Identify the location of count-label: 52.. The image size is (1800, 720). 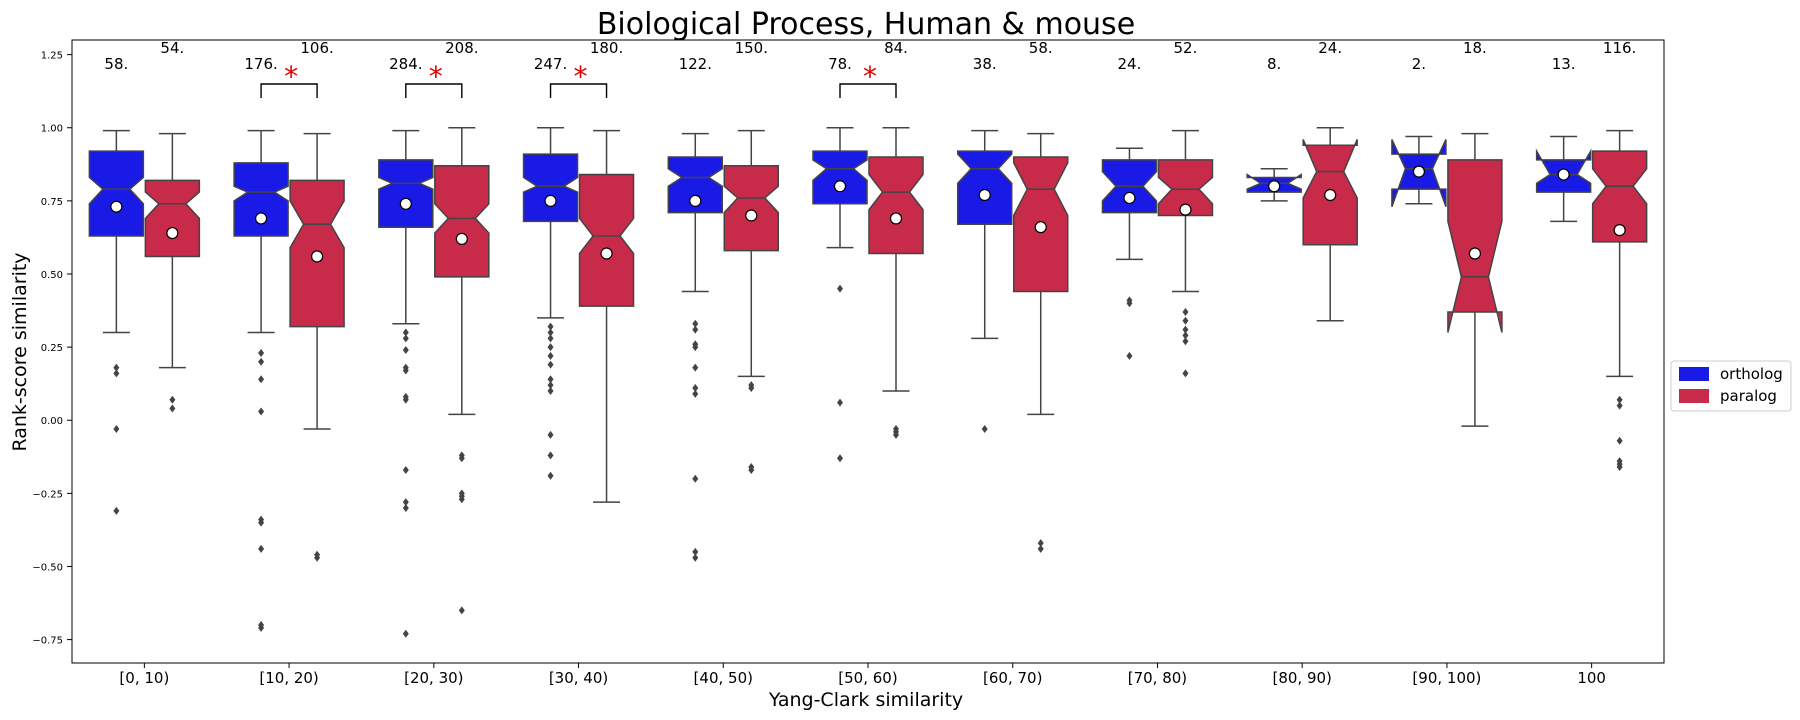
(1186, 48).